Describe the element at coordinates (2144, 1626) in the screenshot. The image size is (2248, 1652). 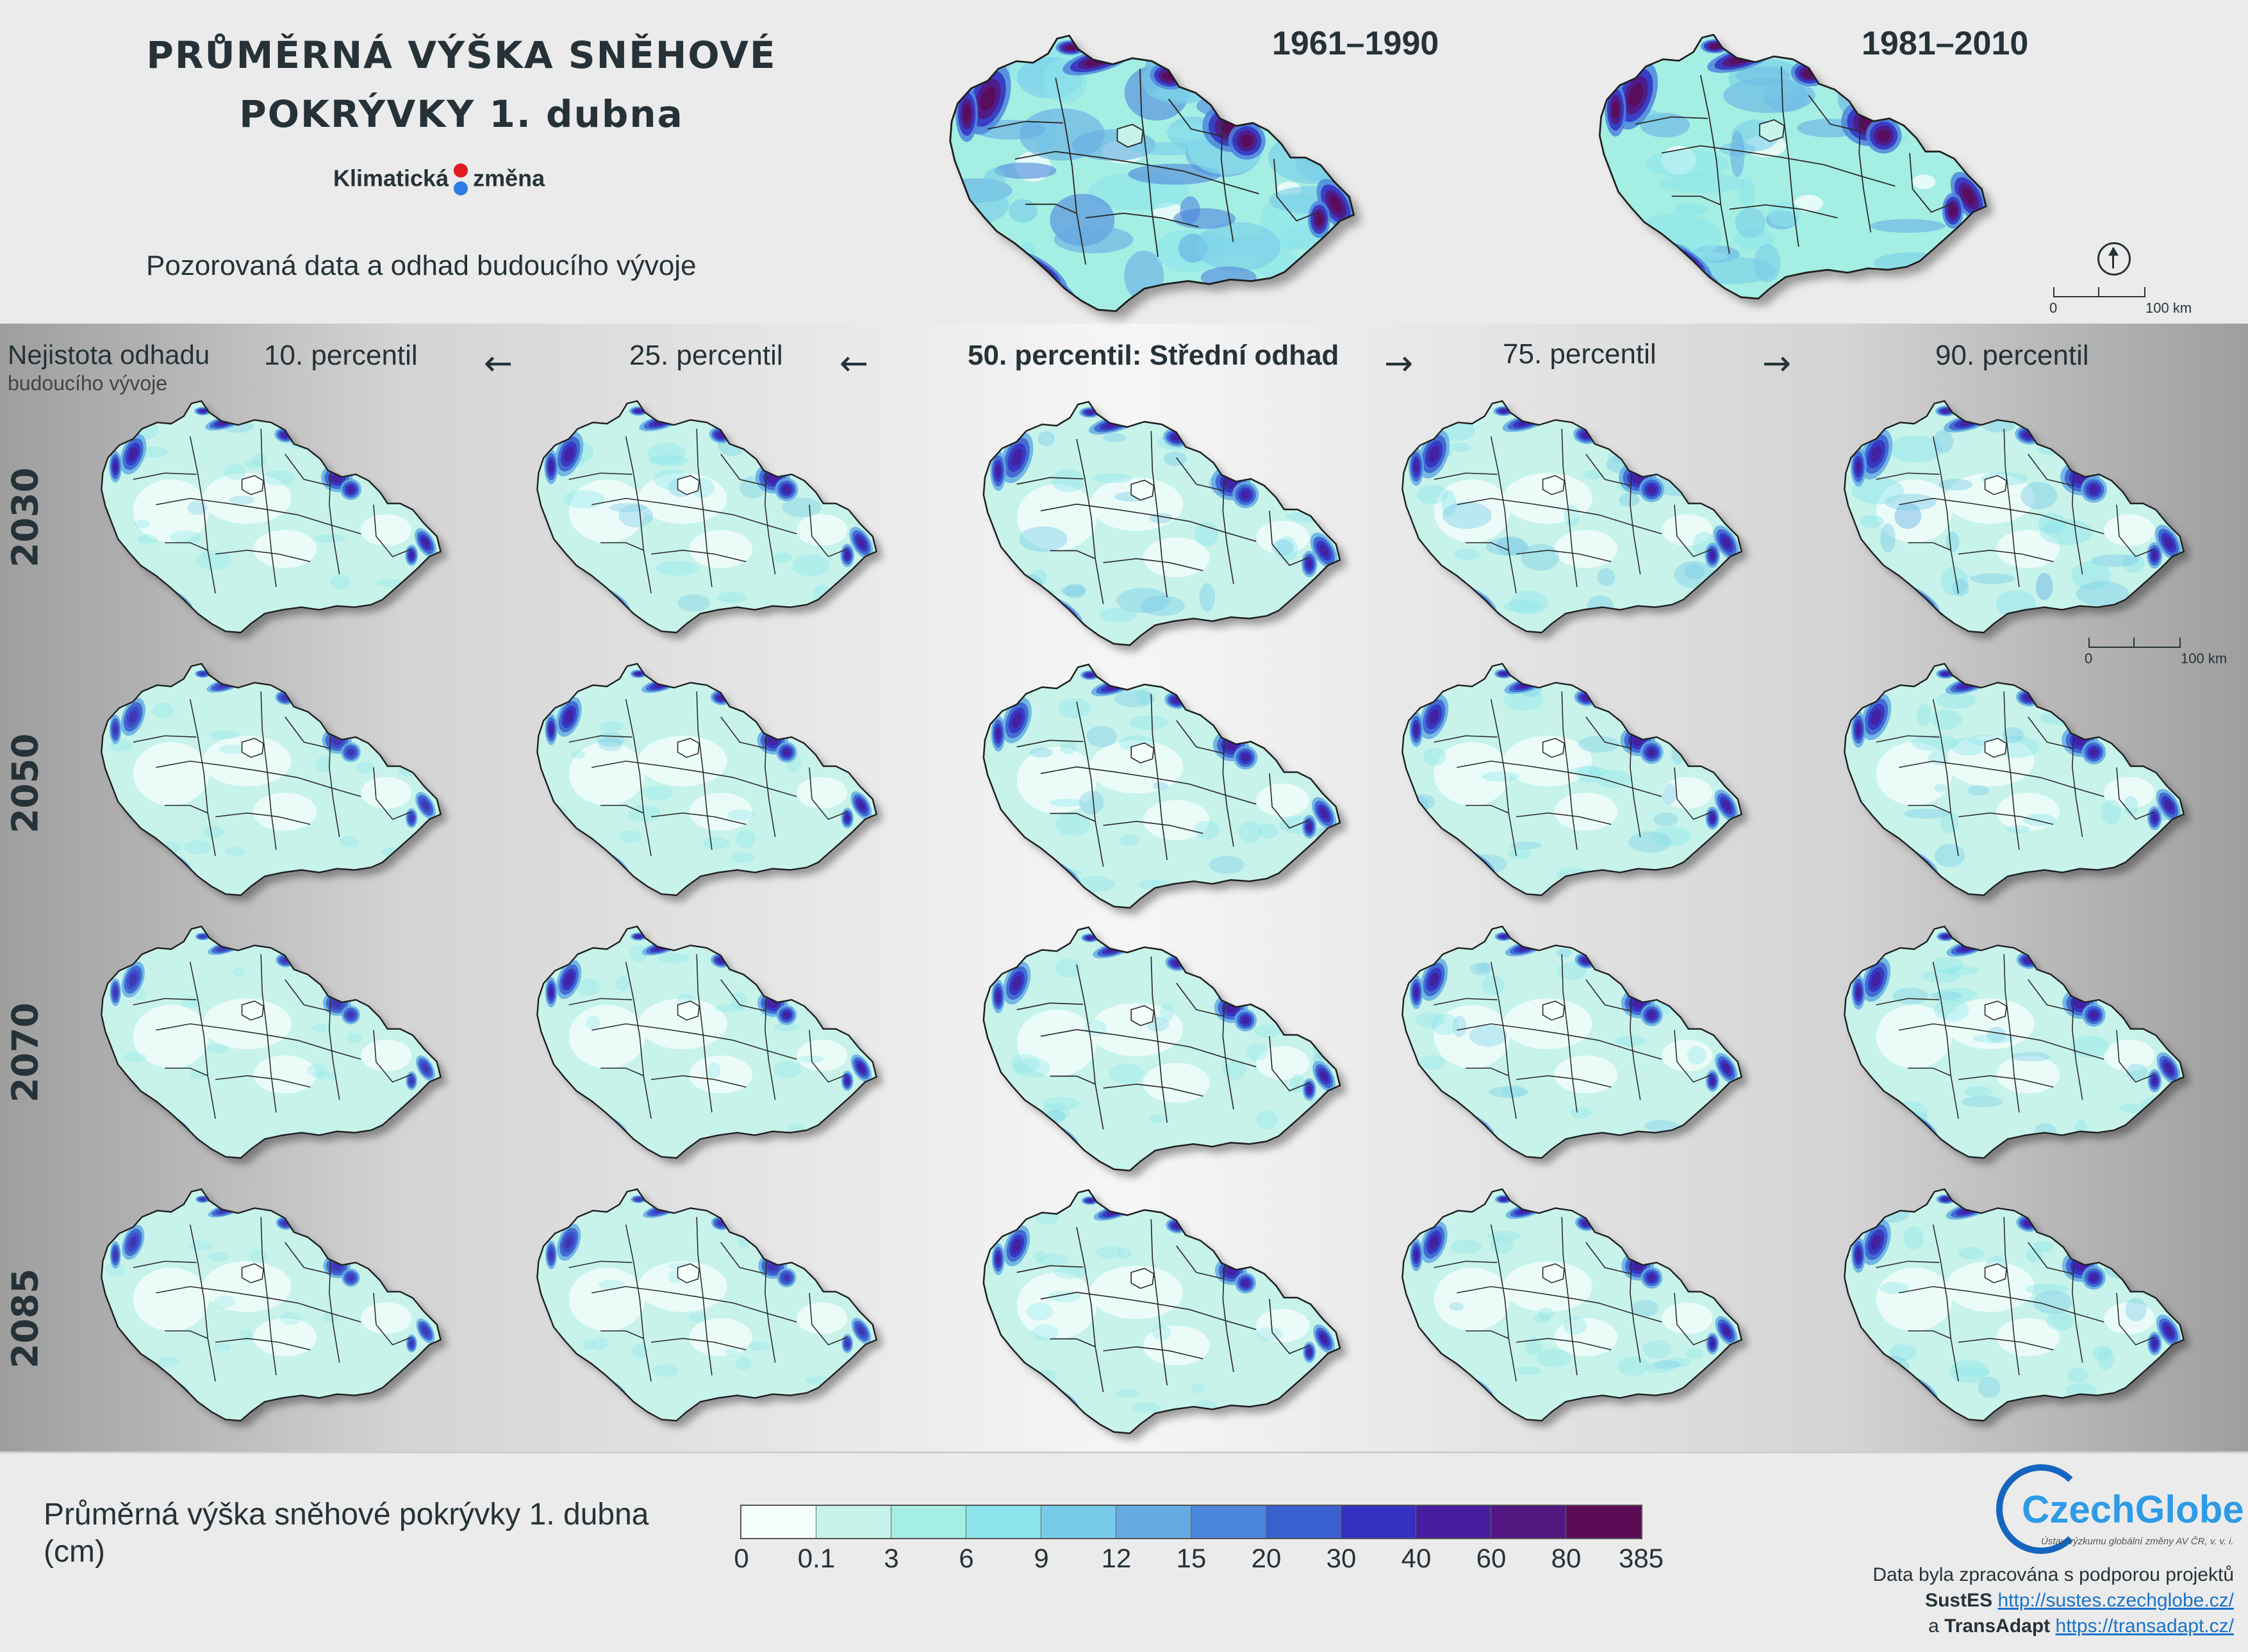
I see `link-transadapt: https://transadapt.cz/` at that location.